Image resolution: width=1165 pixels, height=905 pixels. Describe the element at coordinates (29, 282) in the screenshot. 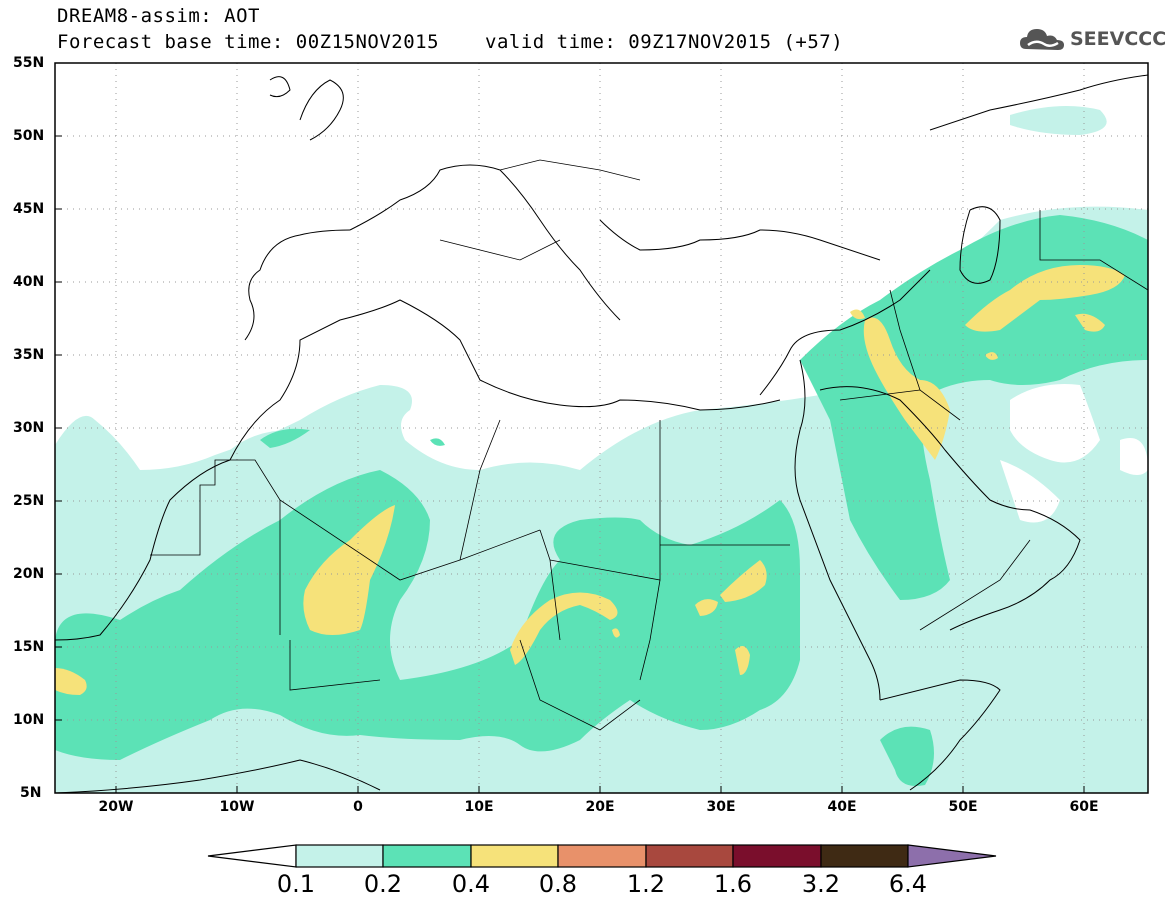

I see `lat-label-40n: 40N` at that location.